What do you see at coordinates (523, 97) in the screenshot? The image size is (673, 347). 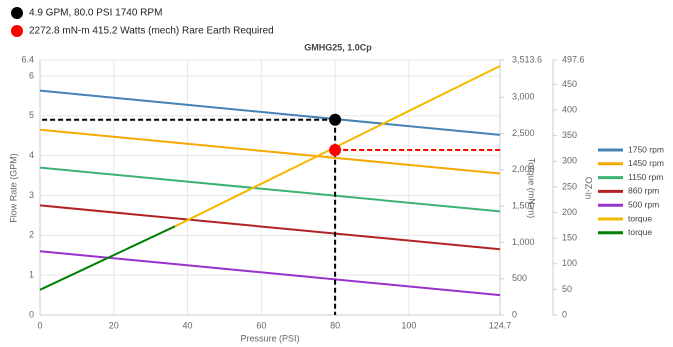 I see `y2-tick-label: 3,000` at bounding box center [523, 97].